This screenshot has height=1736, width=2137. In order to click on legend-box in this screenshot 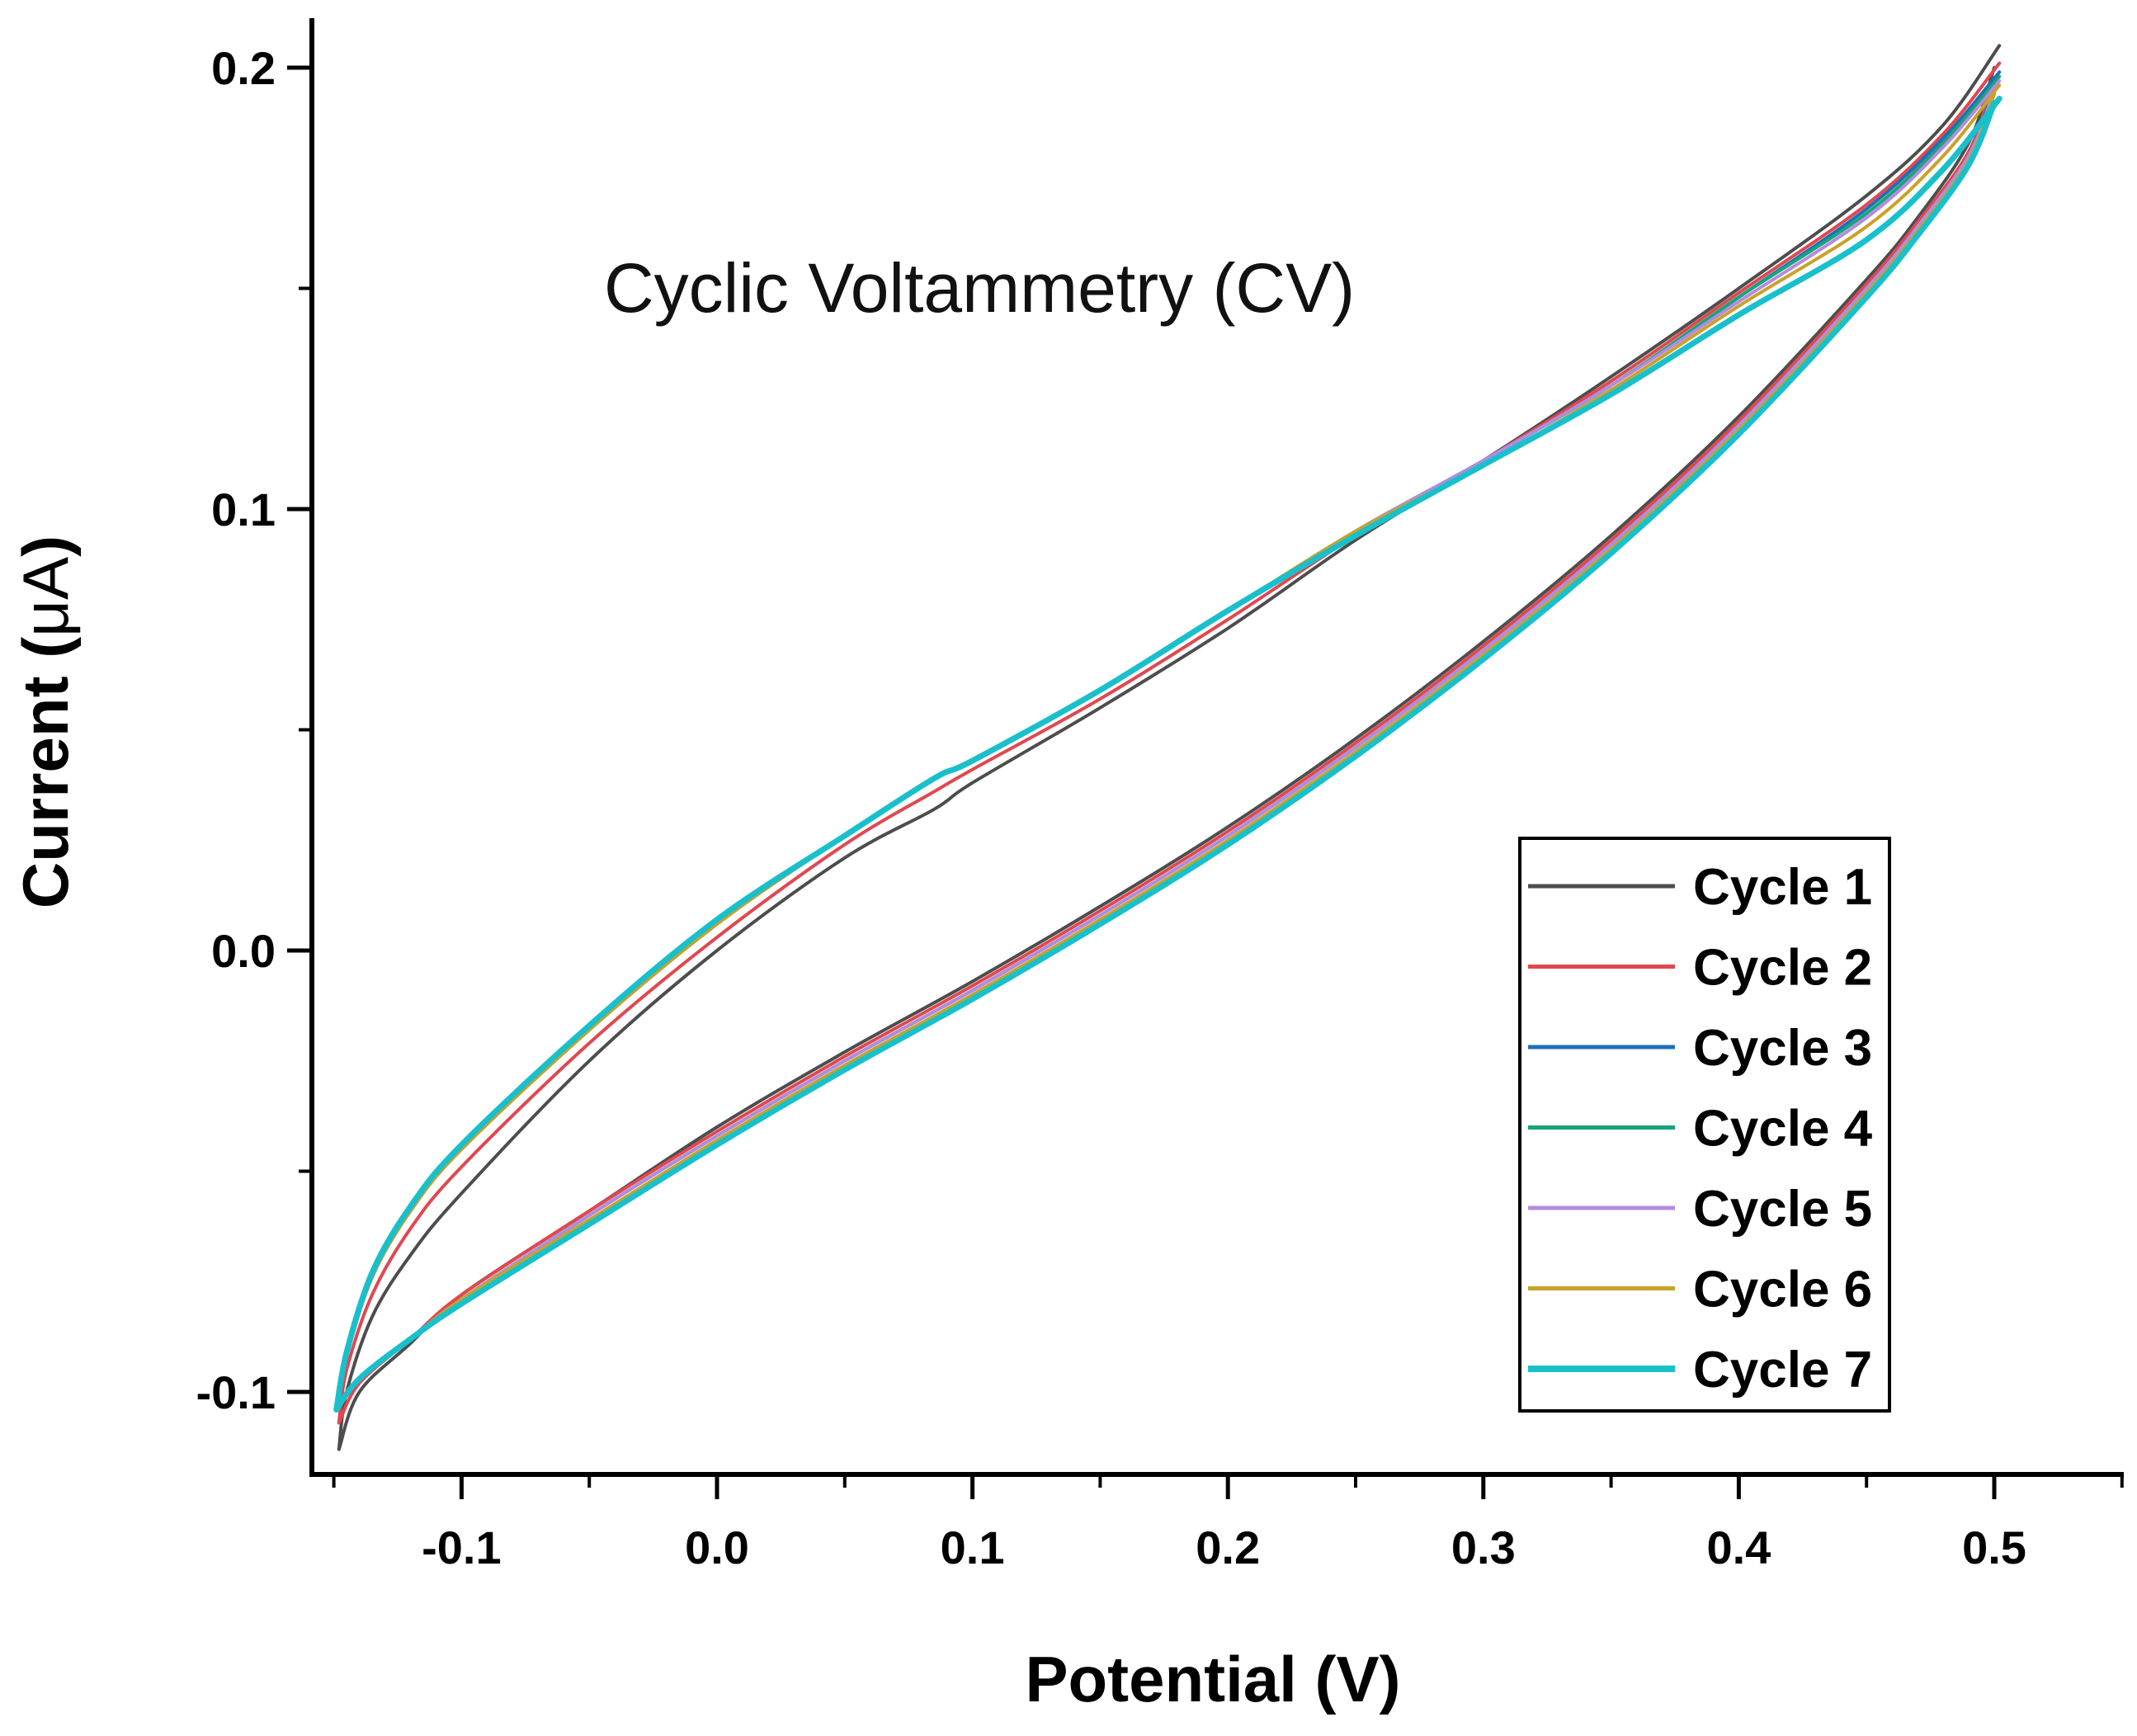, I will do `click(1704, 1125)`.